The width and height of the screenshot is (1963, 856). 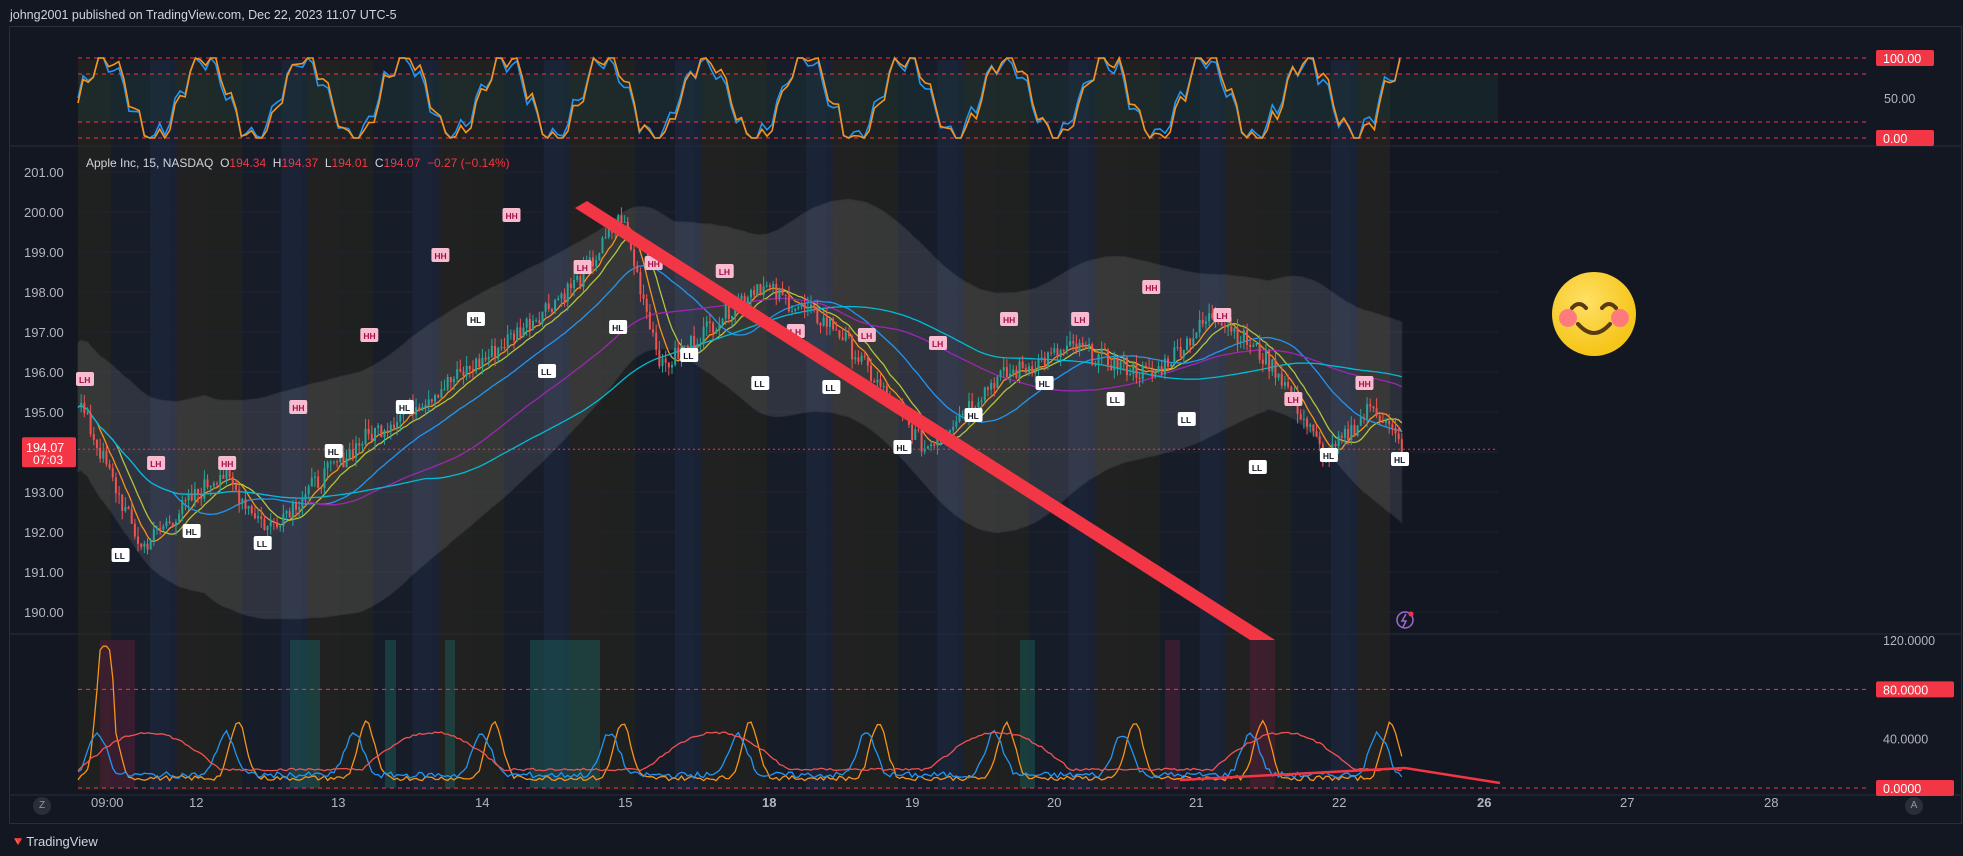 What do you see at coordinates (44, 212) in the screenshot?
I see `price-tick: 200.00` at bounding box center [44, 212].